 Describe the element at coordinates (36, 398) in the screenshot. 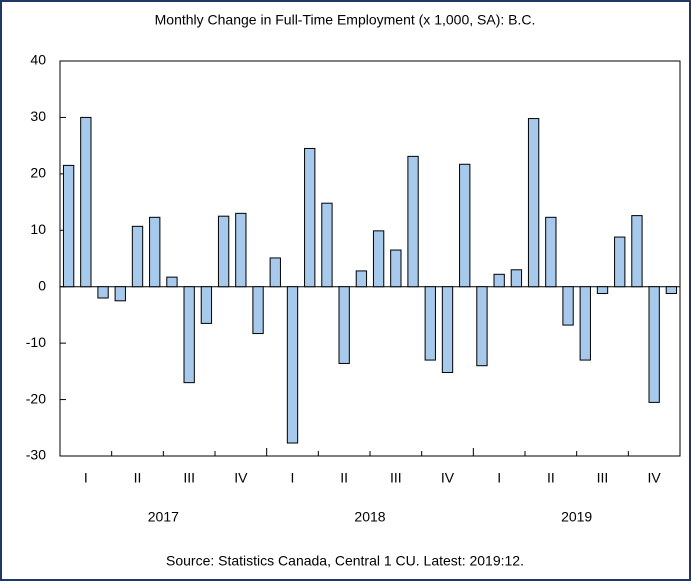

I see `y-tick-label: -20` at that location.